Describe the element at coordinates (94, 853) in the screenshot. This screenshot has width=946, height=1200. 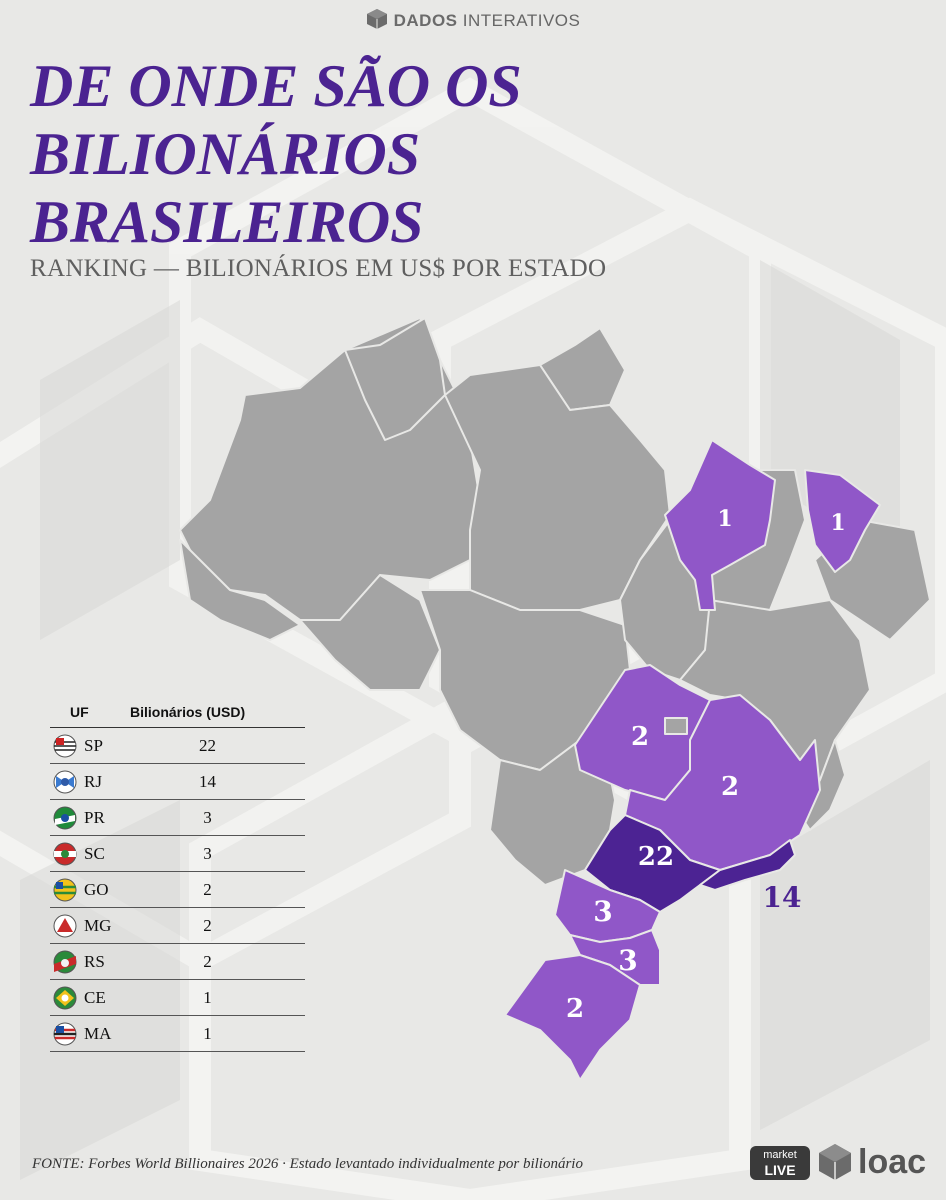
I see `row-uf: SC` at that location.